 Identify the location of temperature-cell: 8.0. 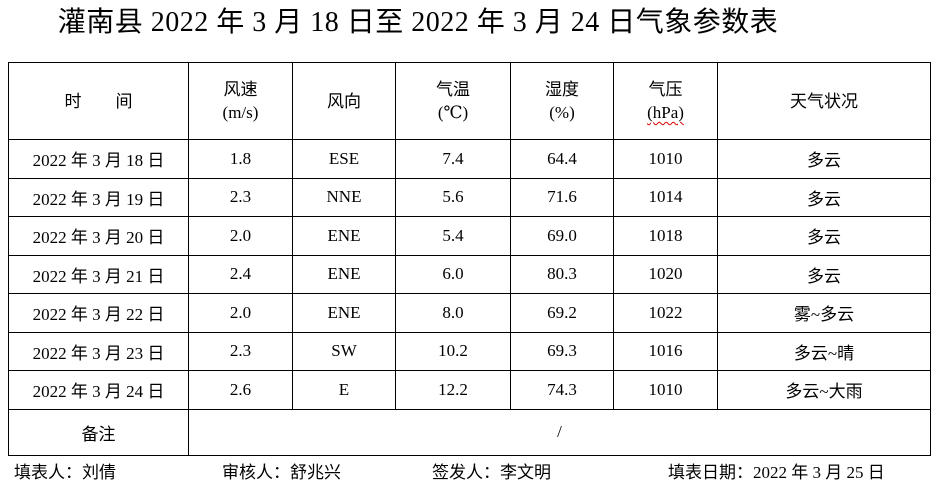
(453, 313).